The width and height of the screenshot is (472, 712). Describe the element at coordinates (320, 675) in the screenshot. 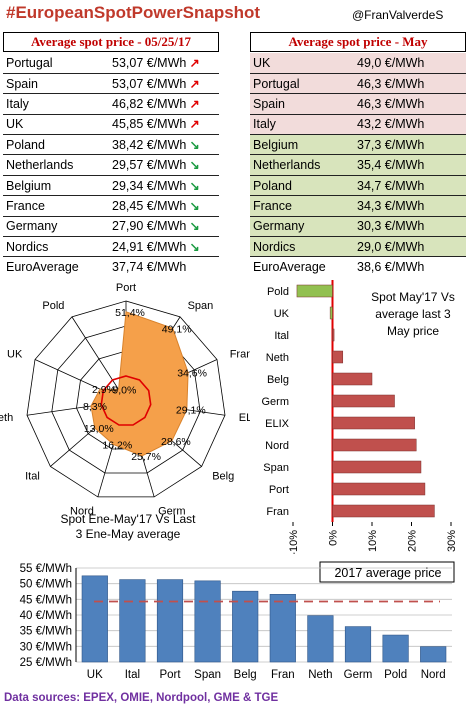

I see `column-category-label: Neth` at that location.